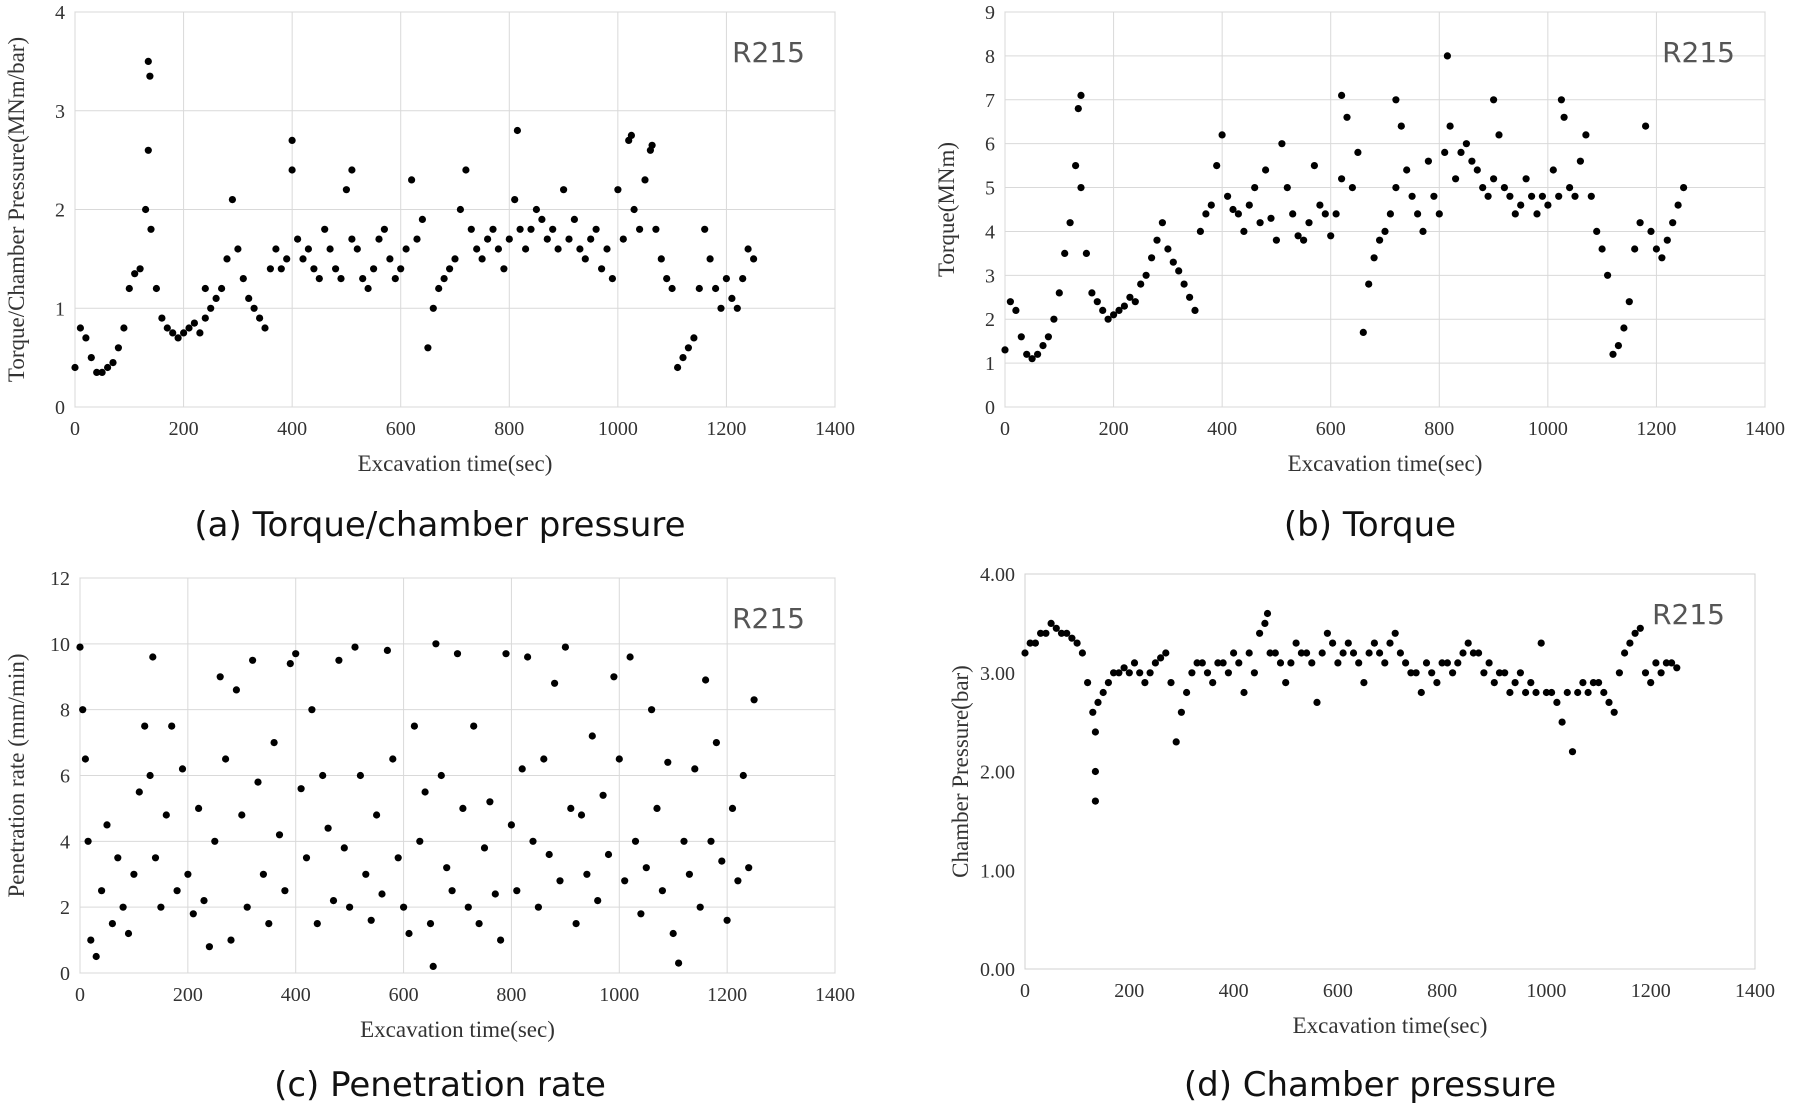 This screenshot has height=1114, width=1810. I want to click on y-tick-label: 8, so click(990, 57).